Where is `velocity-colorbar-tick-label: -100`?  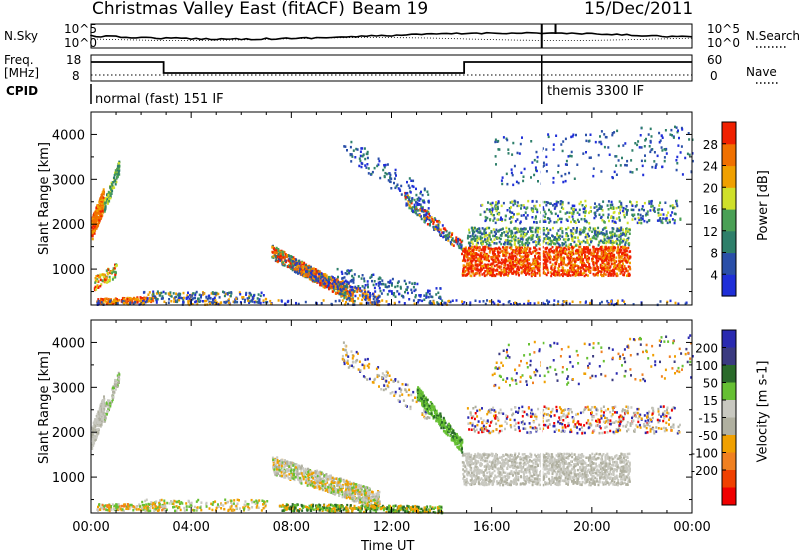
velocity-colorbar-tick-label: -100 is located at coordinates (704, 454).